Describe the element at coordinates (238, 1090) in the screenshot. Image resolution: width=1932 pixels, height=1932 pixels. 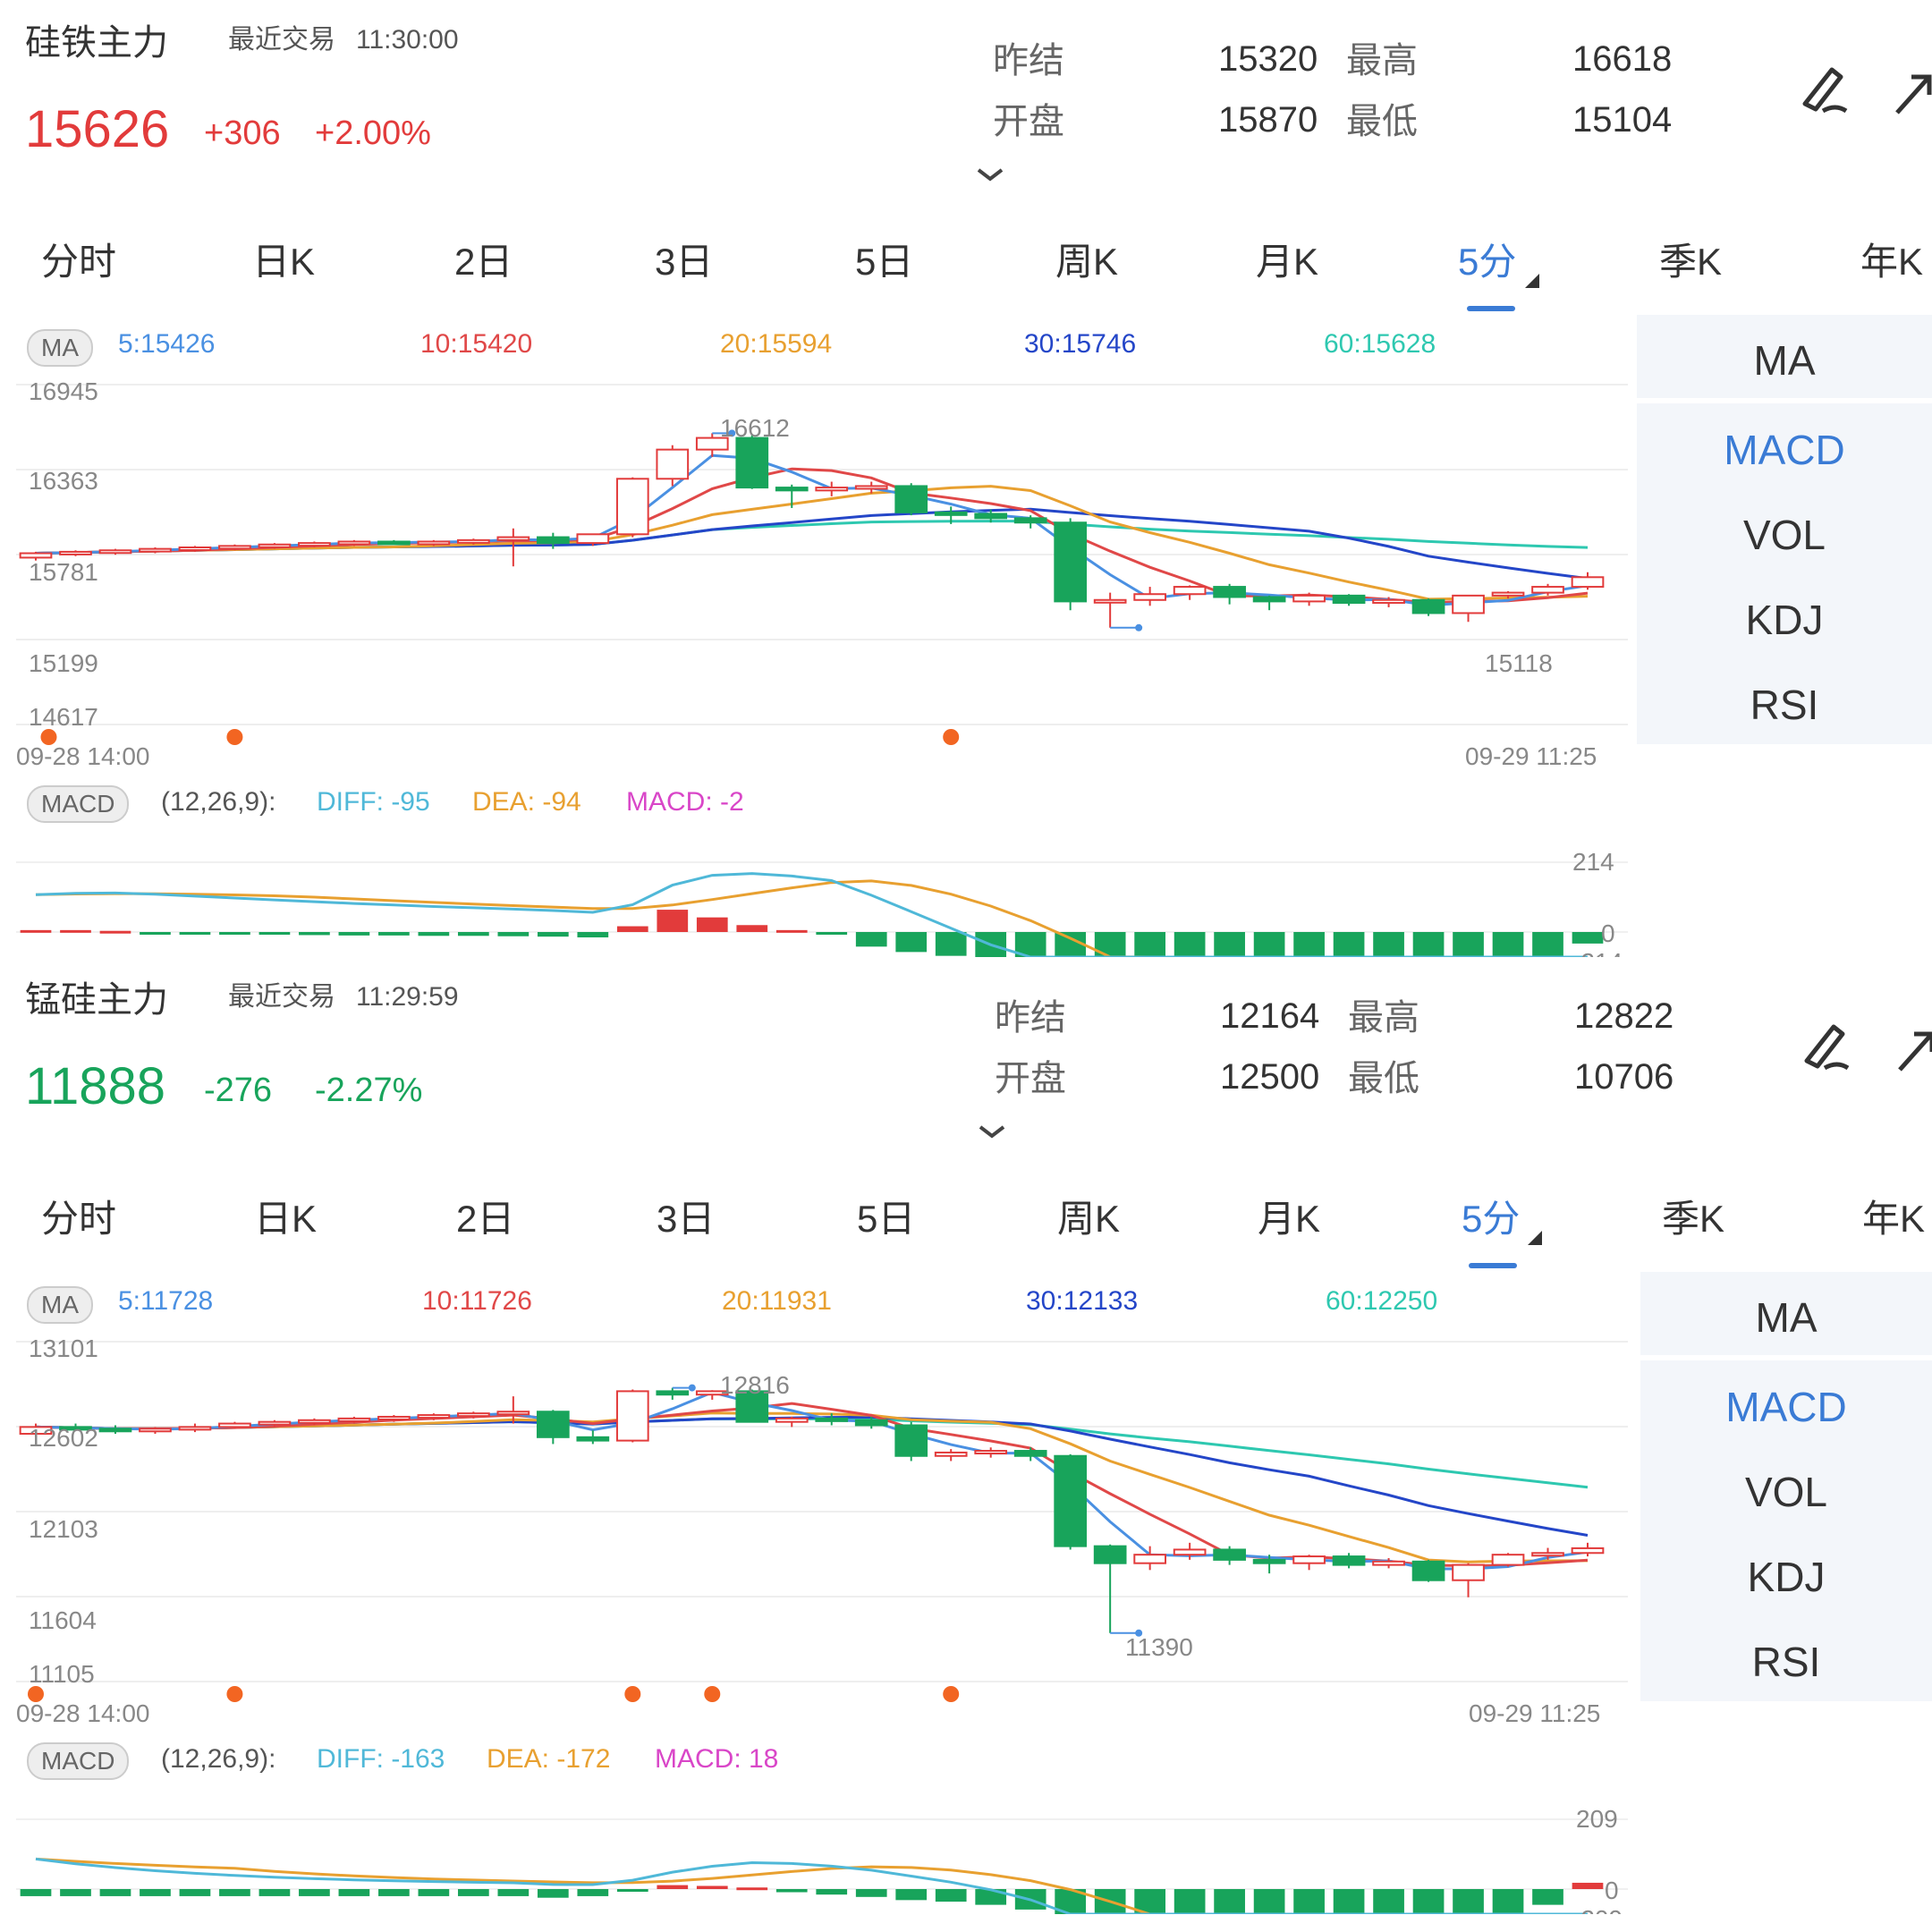
I see `price-change: -276` at that location.